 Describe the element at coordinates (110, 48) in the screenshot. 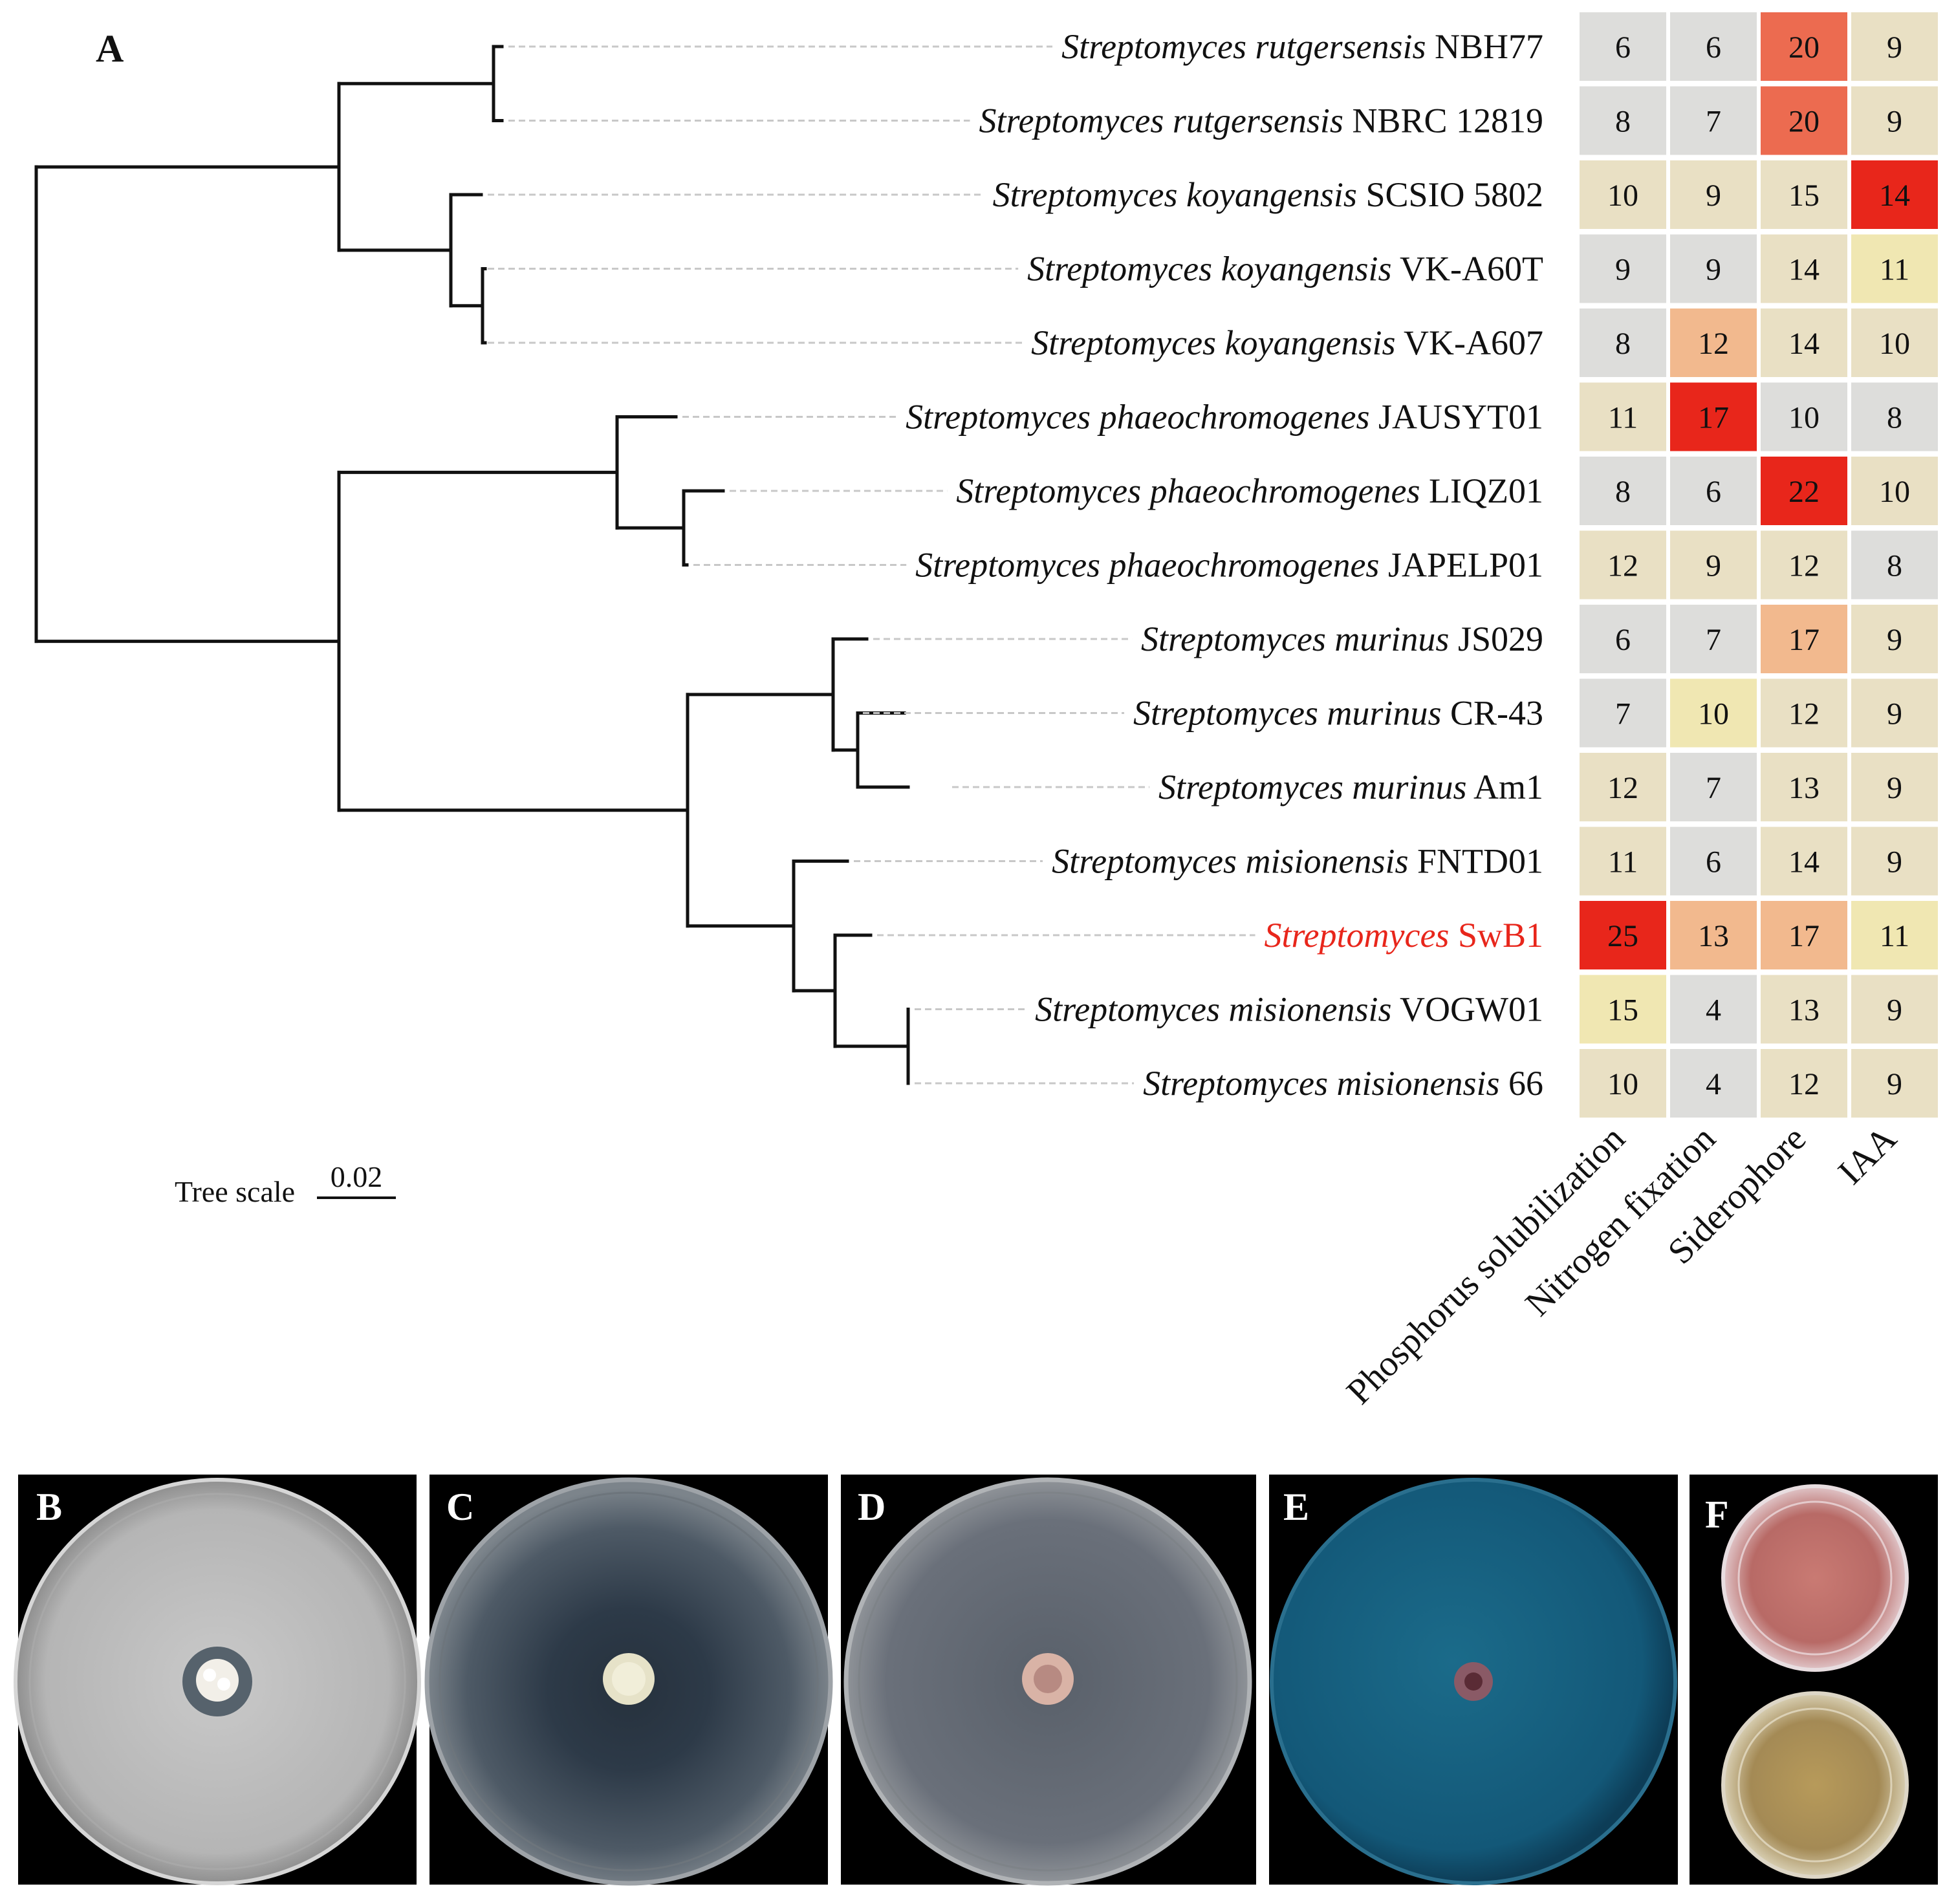

I see `panel-a-label: A` at that location.